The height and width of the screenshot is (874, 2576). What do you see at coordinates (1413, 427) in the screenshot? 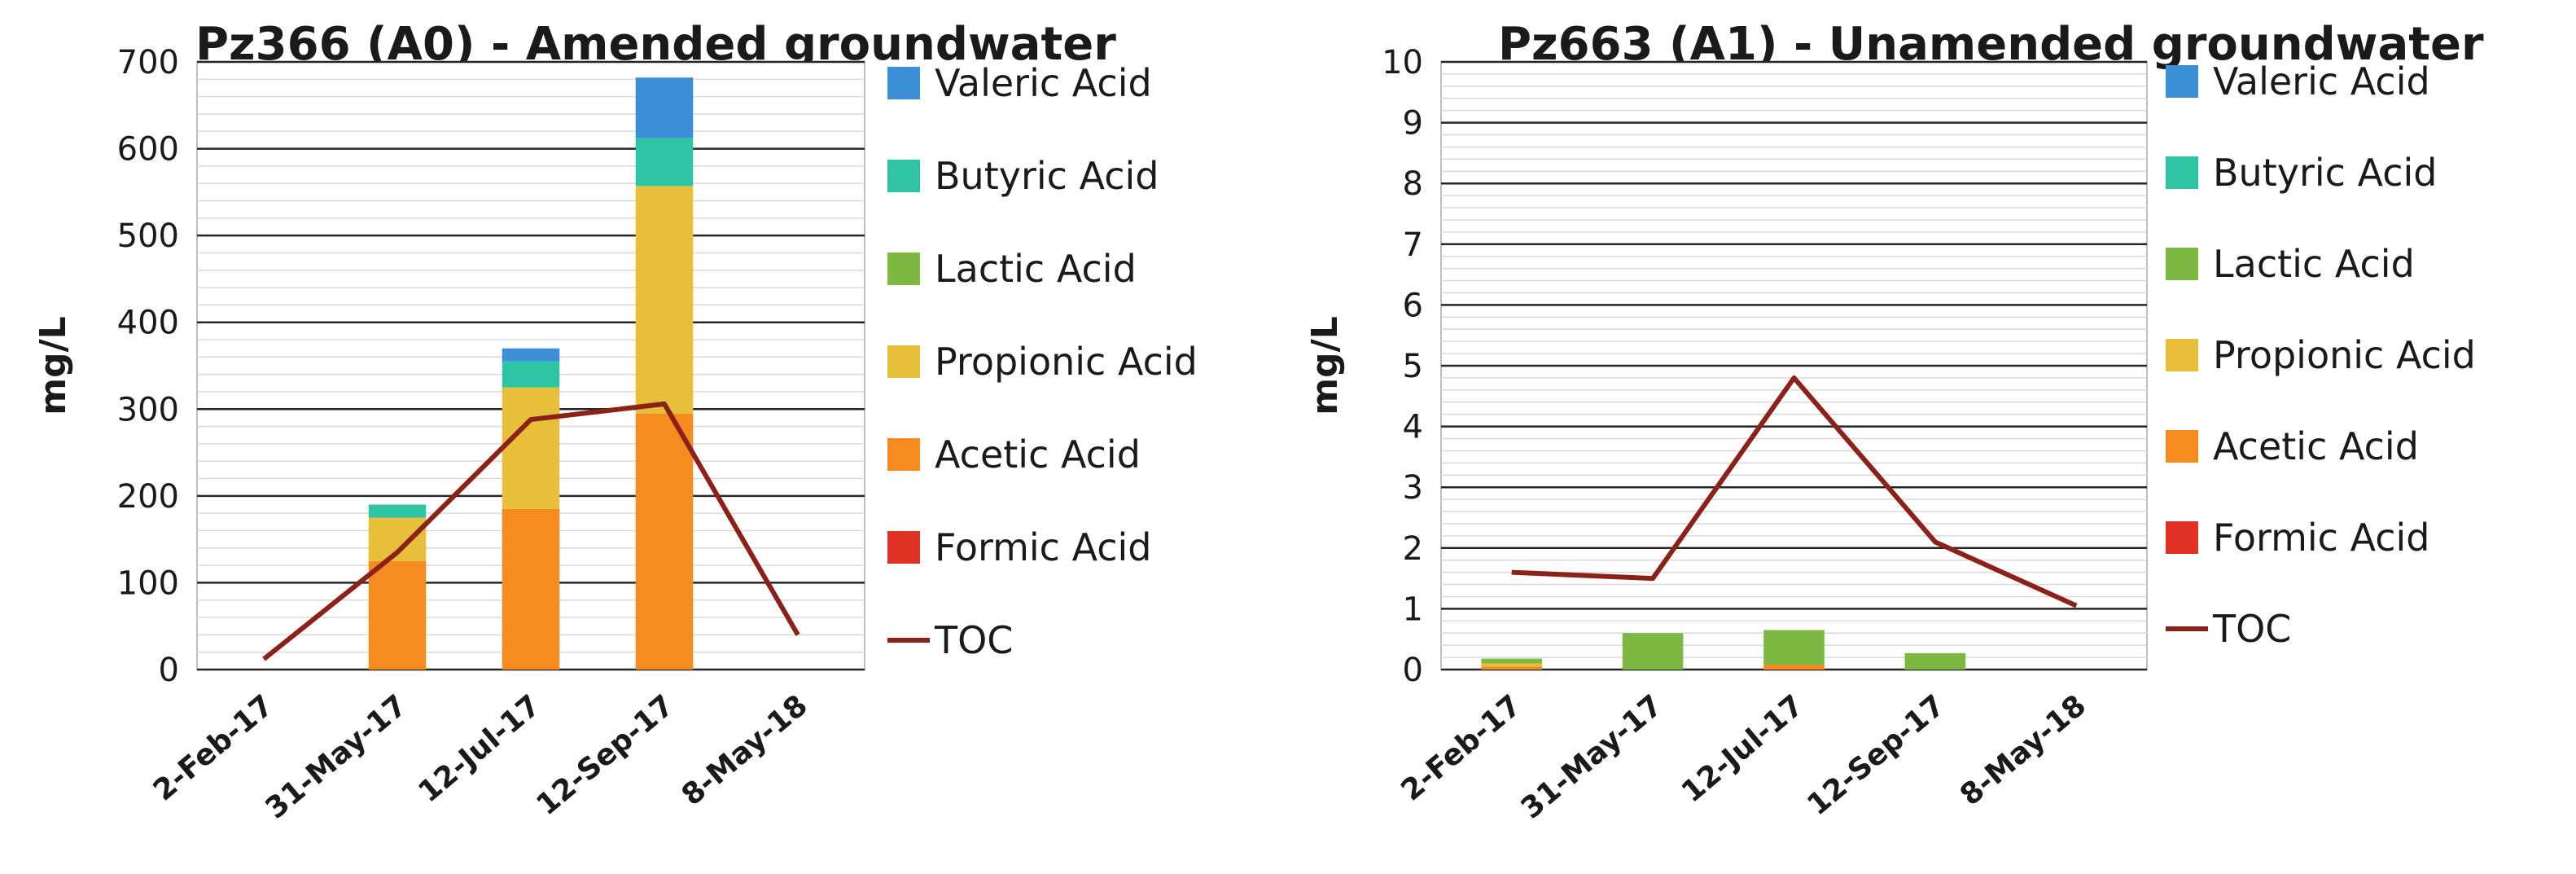
I see `y-tick-label: 4` at bounding box center [1413, 427].